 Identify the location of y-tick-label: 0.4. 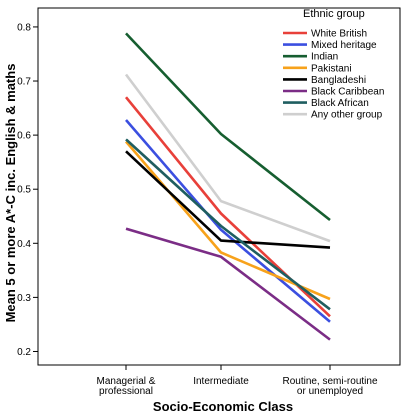
(24, 244).